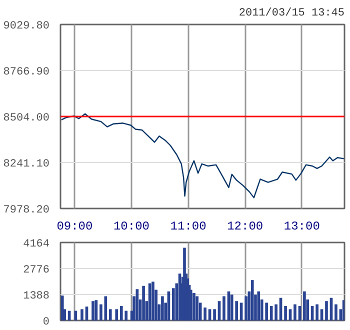 Image resolution: width=350 pixels, height=330 pixels. I want to click on x-tick-label: 12:00, so click(245, 227).